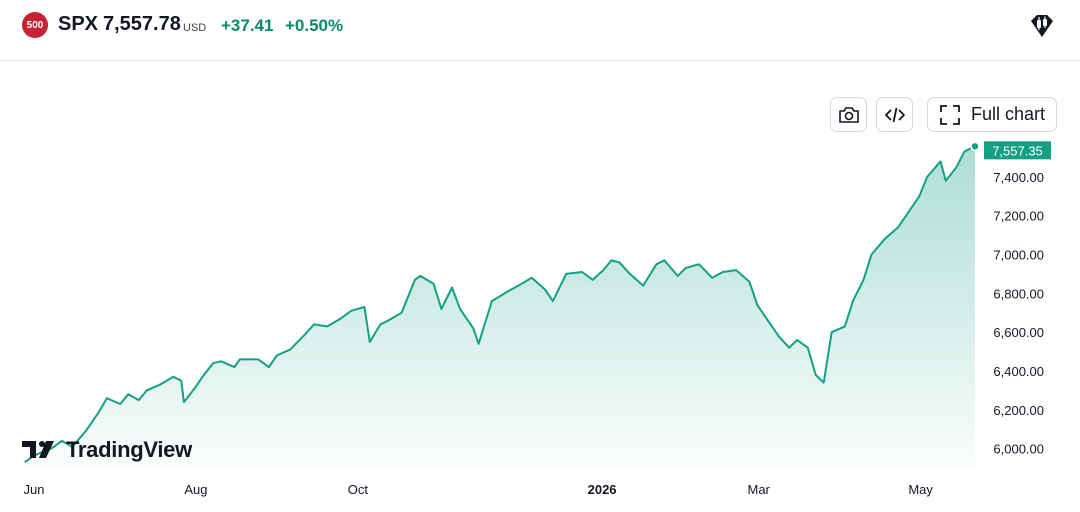 The height and width of the screenshot is (512, 1080). What do you see at coordinates (1018, 216) in the screenshot?
I see `y-tick-label: 7,200.00` at bounding box center [1018, 216].